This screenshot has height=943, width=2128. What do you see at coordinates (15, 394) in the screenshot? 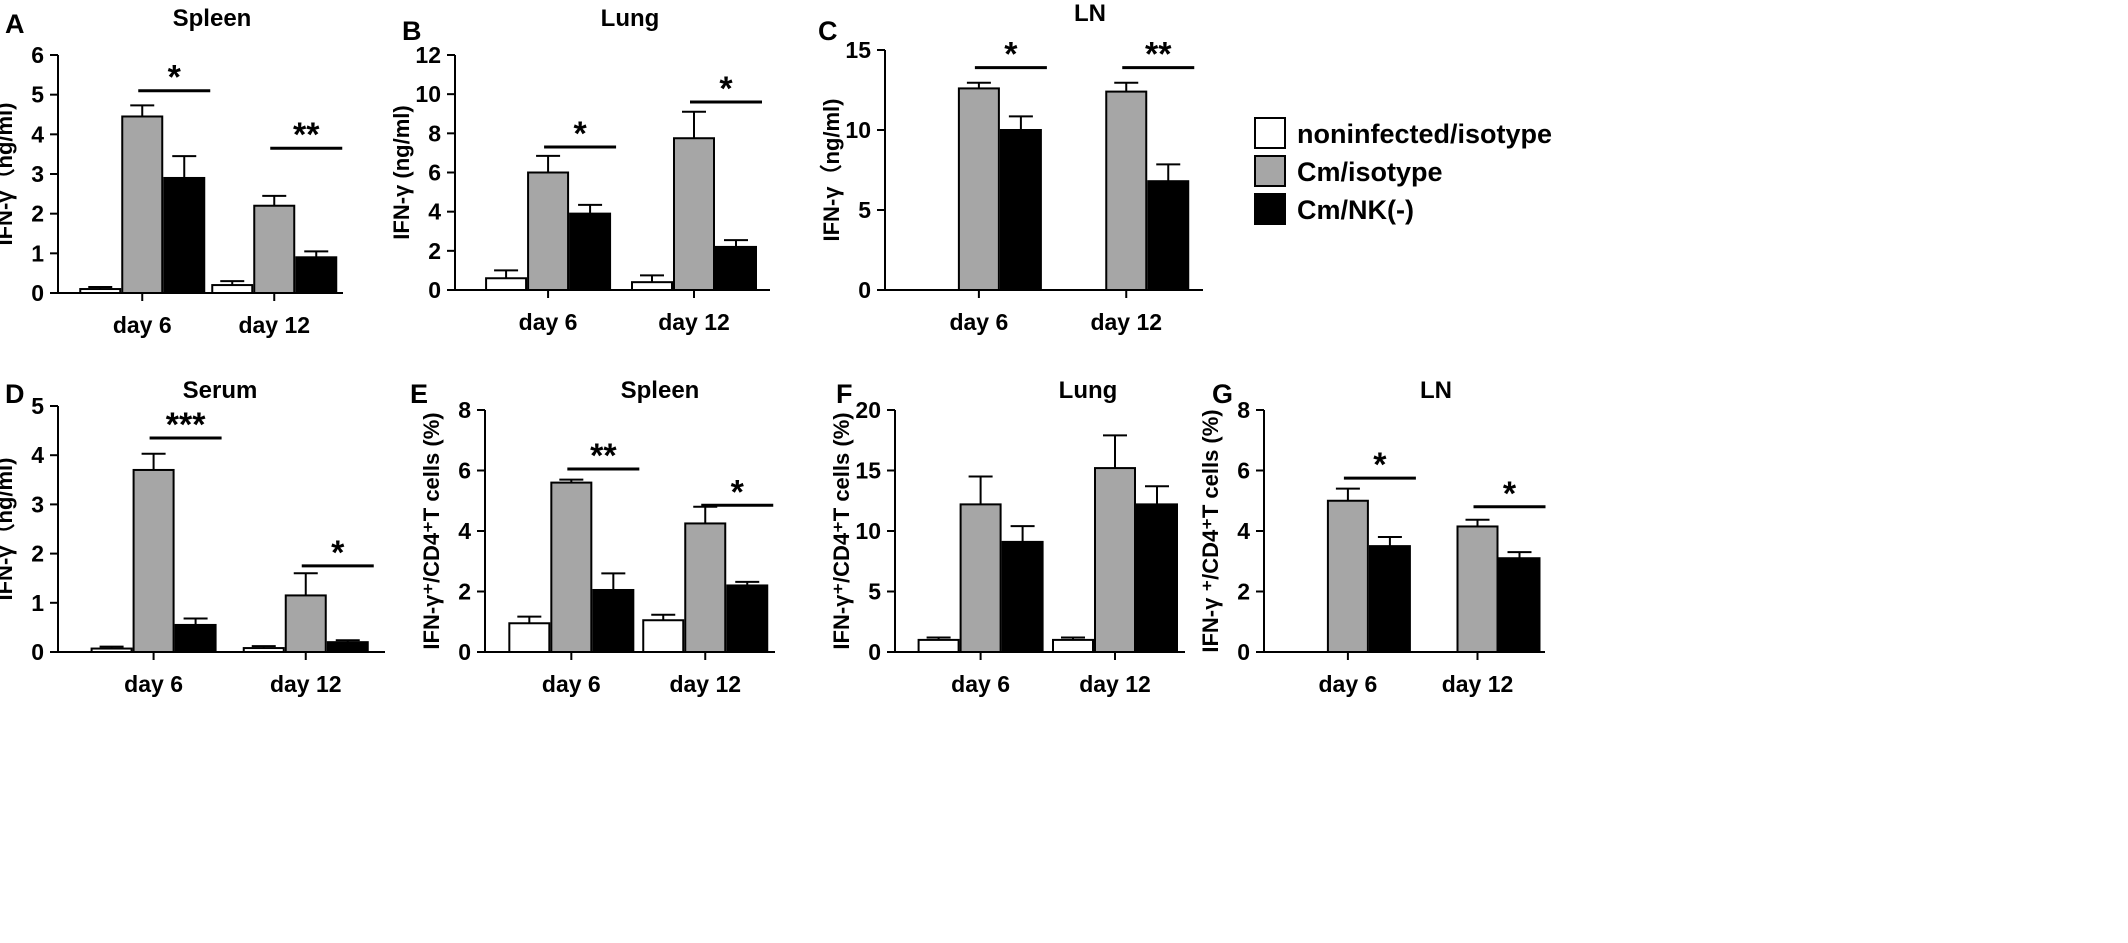
I see `panel-letter: D` at bounding box center [15, 394].